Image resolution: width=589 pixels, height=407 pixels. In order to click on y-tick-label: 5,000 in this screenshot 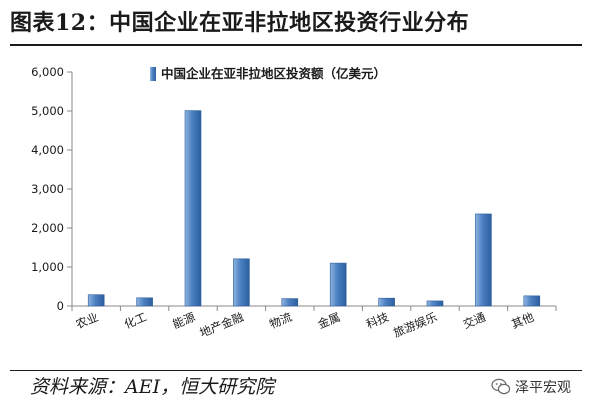, I will do `click(47, 111)`.